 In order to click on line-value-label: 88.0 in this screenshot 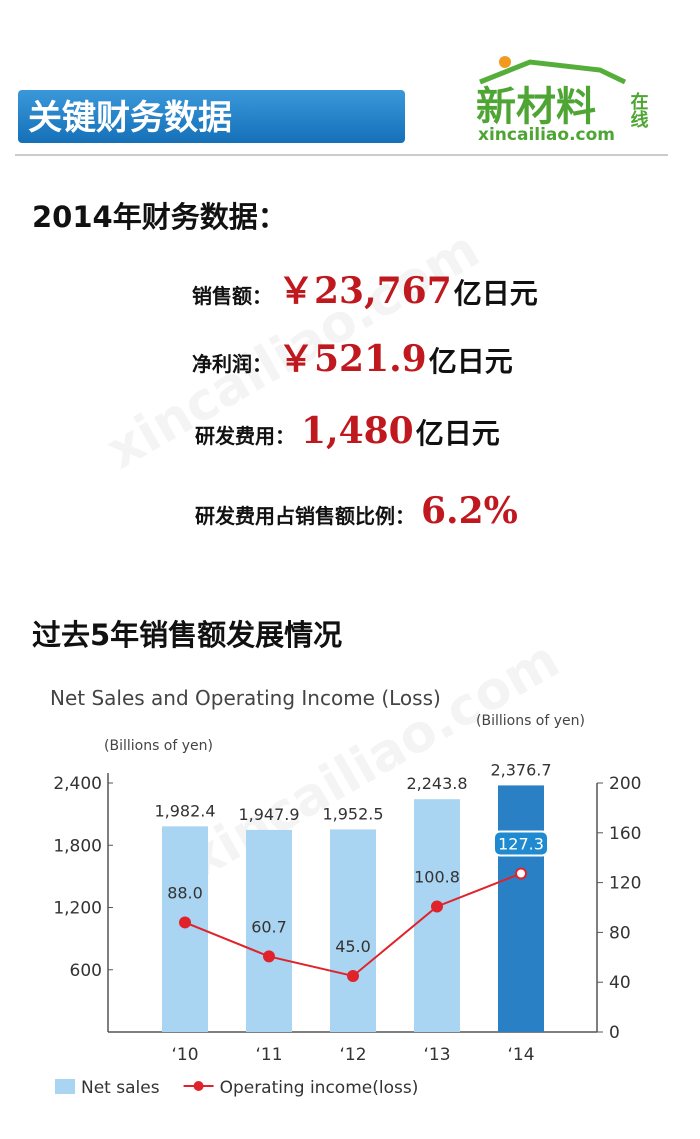, I will do `click(185, 892)`.